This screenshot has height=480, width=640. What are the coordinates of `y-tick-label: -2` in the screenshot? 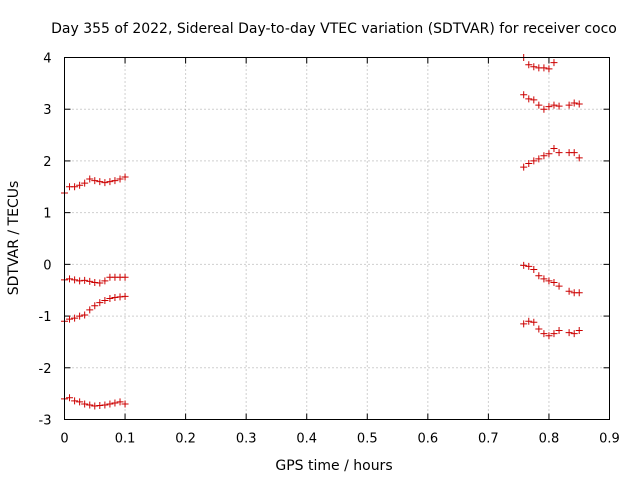 It's located at (45, 369).